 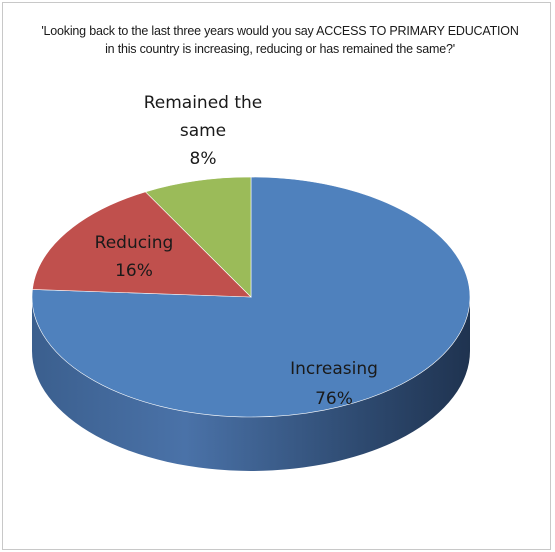 What do you see at coordinates (203, 131) in the screenshot?
I see `data-label-remained-the-same: Remained the same 8%` at bounding box center [203, 131].